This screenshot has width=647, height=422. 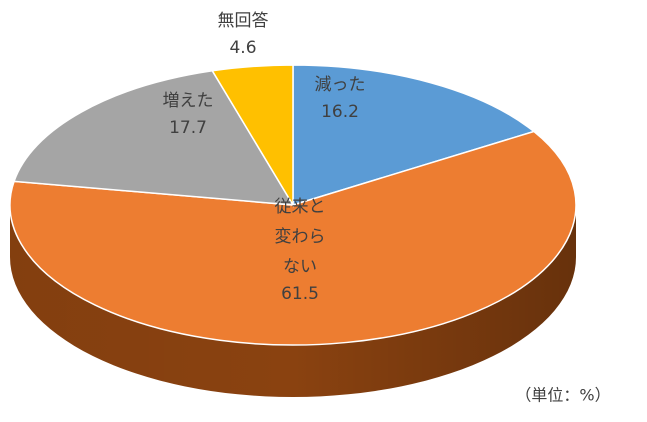 What do you see at coordinates (300, 294) in the screenshot?
I see `value-label: 61.5` at bounding box center [300, 294].